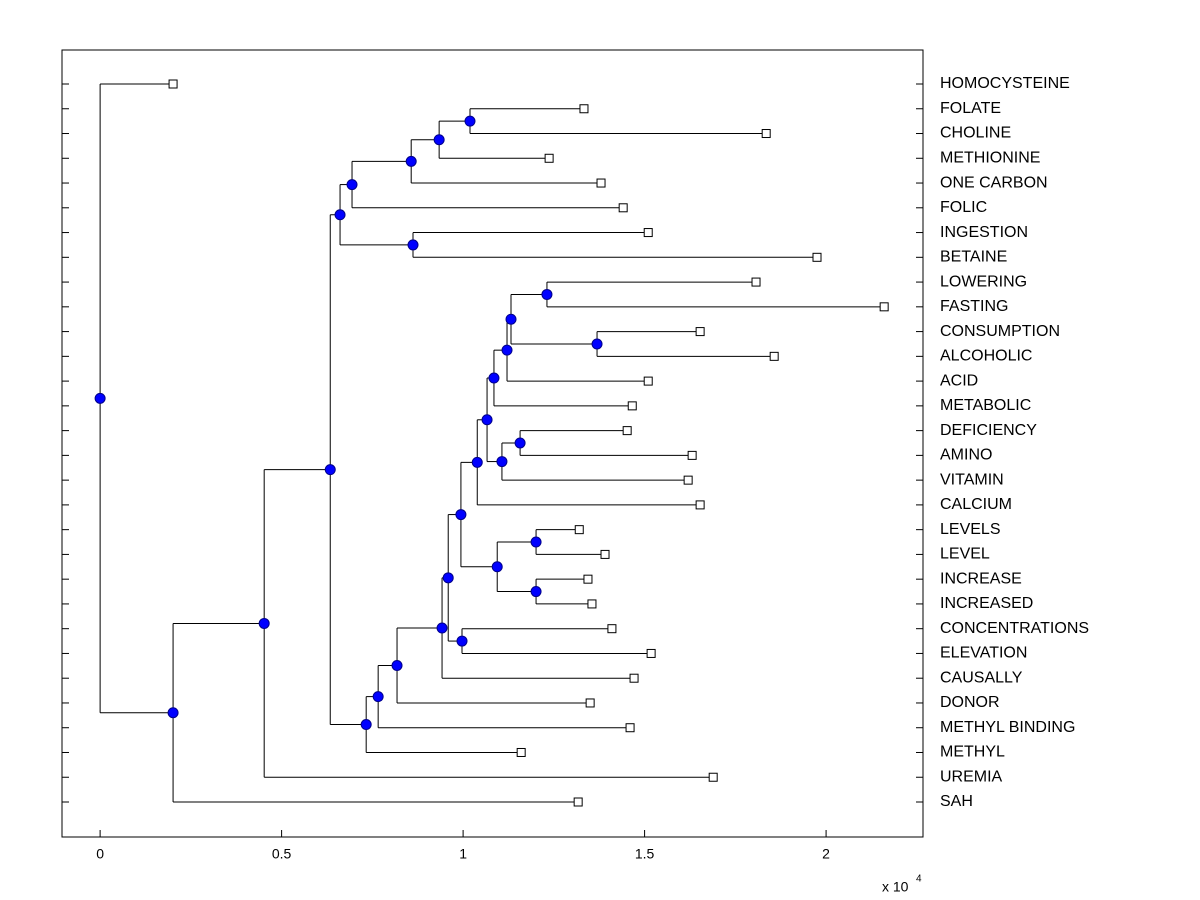  I want to click on leaf-label: ALCOHOLIC, so click(986, 356).